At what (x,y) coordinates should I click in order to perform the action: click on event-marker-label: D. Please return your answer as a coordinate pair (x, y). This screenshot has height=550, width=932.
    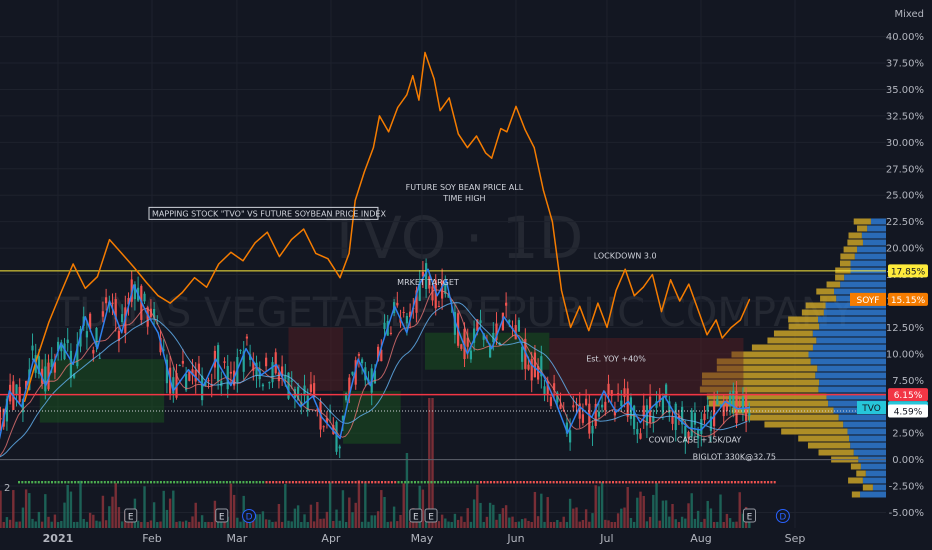
    Looking at the image, I should click on (782, 518).